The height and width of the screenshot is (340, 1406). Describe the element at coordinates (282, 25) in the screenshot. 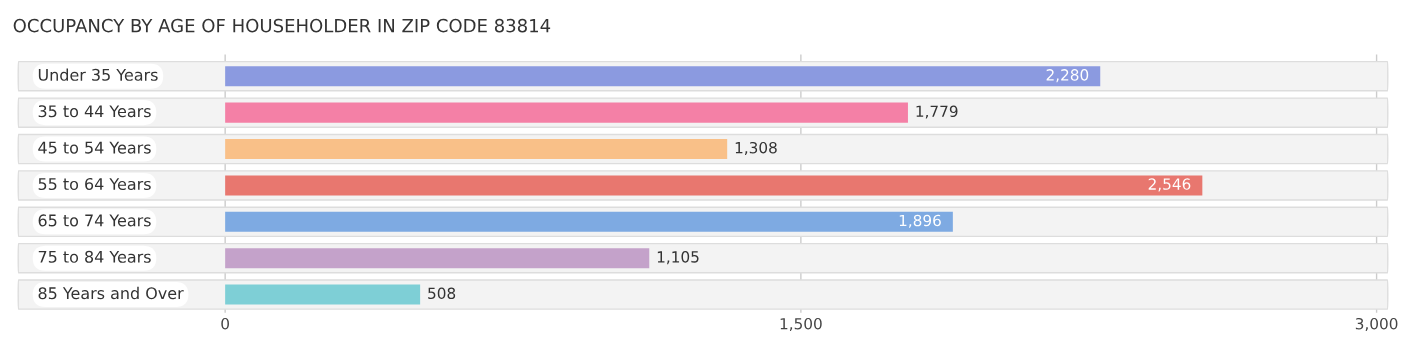

I see `chart-title: OCCUPANCY BY AGE OF HOUSEHOLDER IN ZIP CODE 83814` at that location.